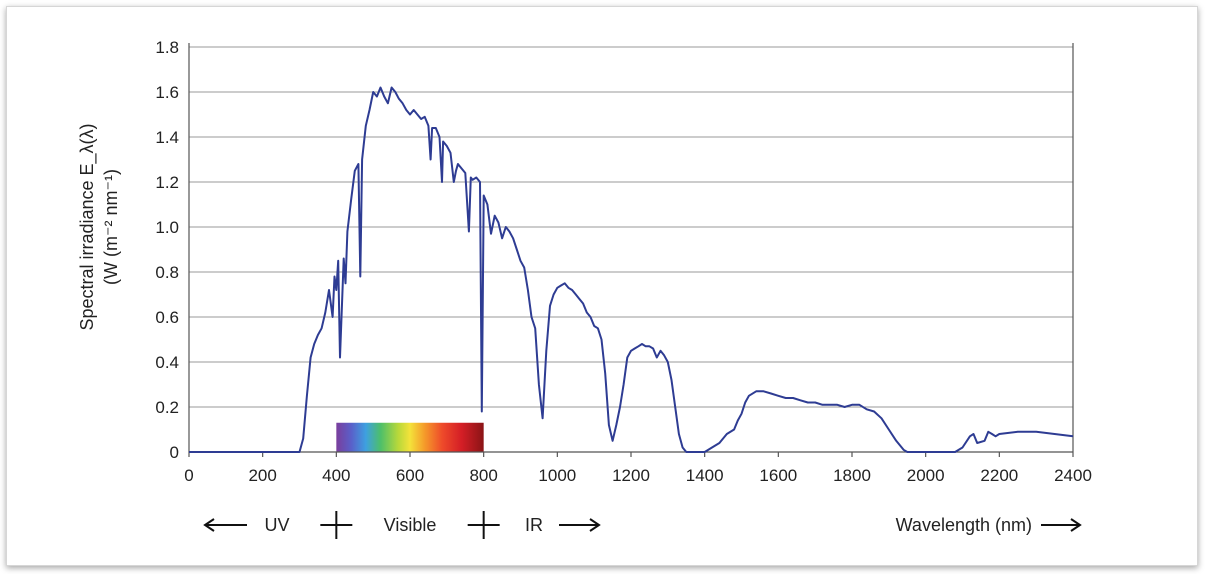 The height and width of the screenshot is (574, 1205). Describe the element at coordinates (999, 475) in the screenshot. I see `x-tick-label: 2200` at that location.